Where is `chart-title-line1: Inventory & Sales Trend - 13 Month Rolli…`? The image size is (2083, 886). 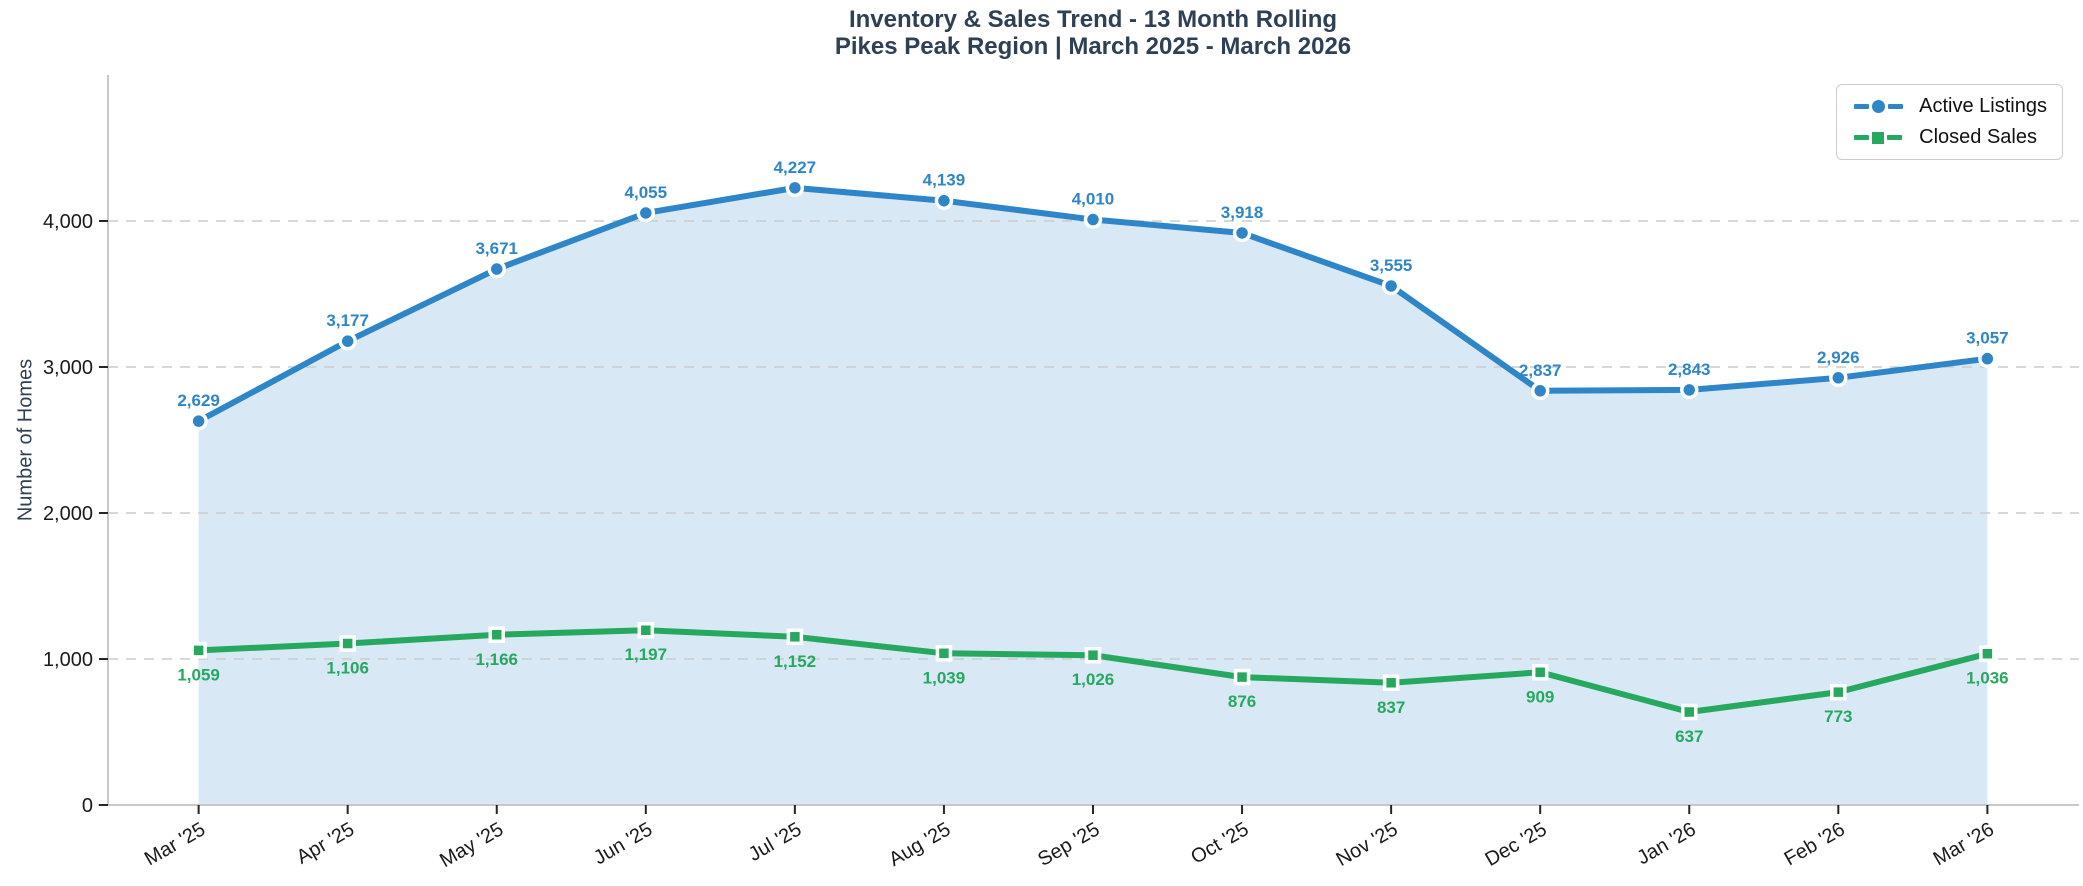 chart-title-line1: Inventory & Sales Trend - 13 Month Rolli… is located at coordinates (1093, 19).